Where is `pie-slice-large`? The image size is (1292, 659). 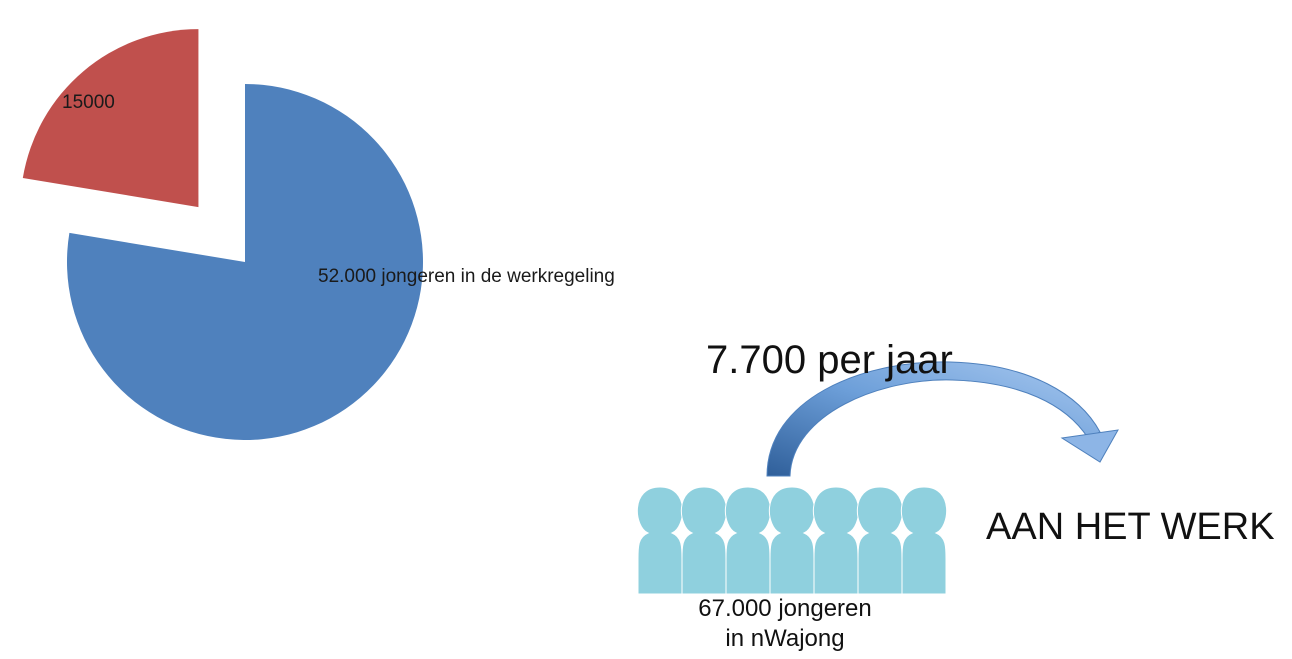 pie-slice-large is located at coordinates (245, 262).